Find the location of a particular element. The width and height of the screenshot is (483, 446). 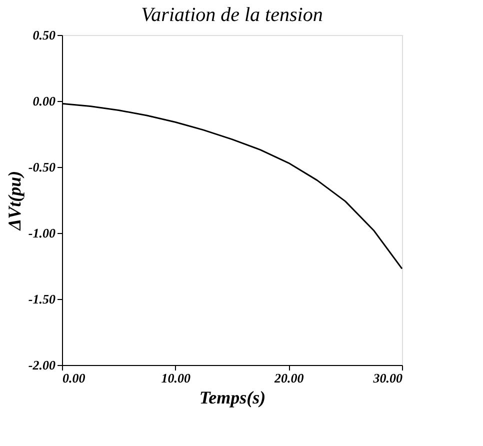

x-tick-label: 0.00 is located at coordinates (74, 378).